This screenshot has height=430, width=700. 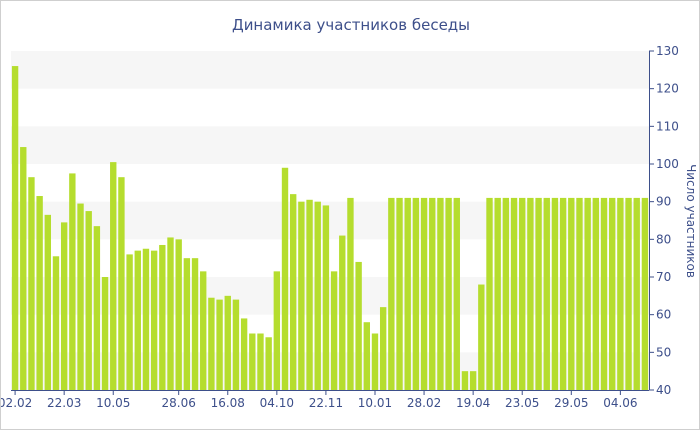 What do you see at coordinates (473, 403) in the screenshot?
I see `x-tick-label: 19.04` at bounding box center [473, 403].